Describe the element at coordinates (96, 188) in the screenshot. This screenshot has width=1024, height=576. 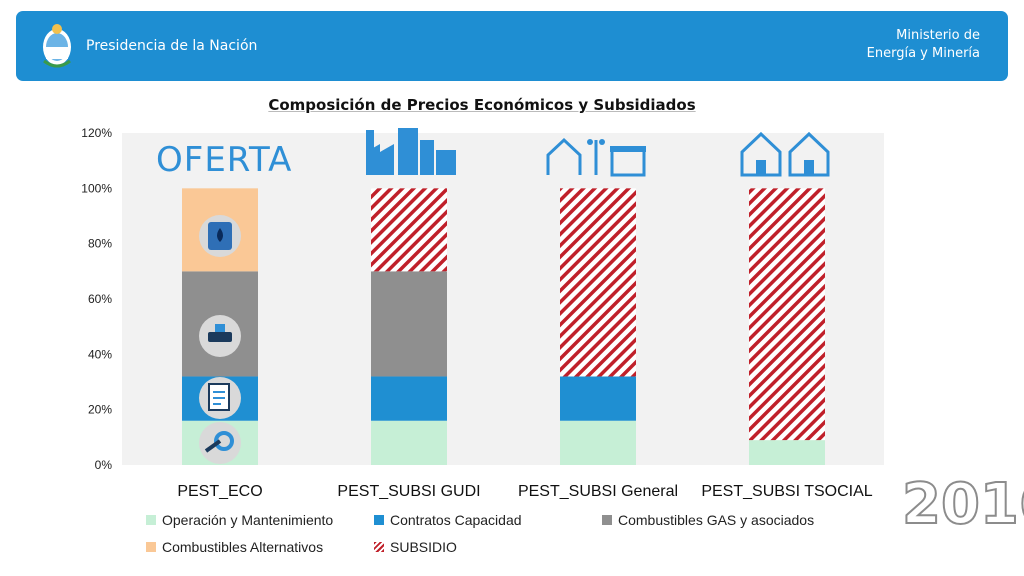
I see `y-tick-label: 100%` at that location.